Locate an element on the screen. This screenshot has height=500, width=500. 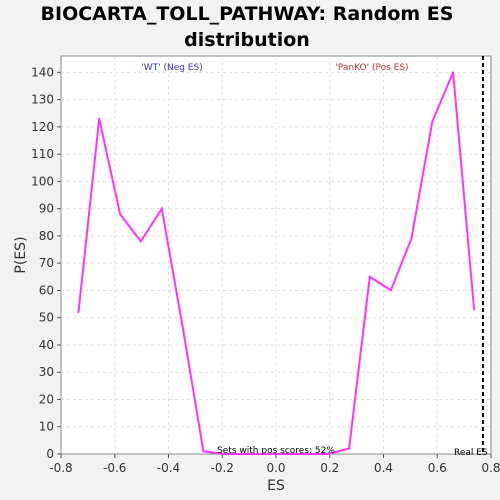
y-tick-label: 100 is located at coordinates (42, 181).